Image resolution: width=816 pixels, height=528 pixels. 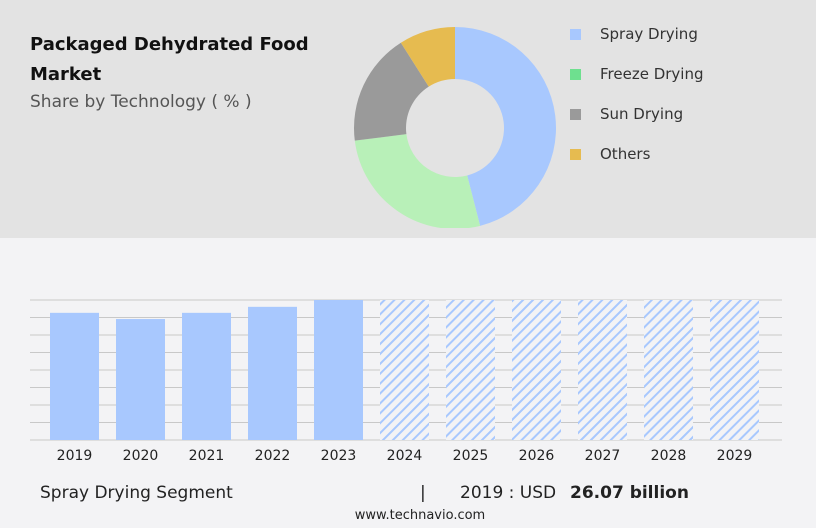 I want to click on segment-value: 26.07 billion, so click(x=629, y=493).